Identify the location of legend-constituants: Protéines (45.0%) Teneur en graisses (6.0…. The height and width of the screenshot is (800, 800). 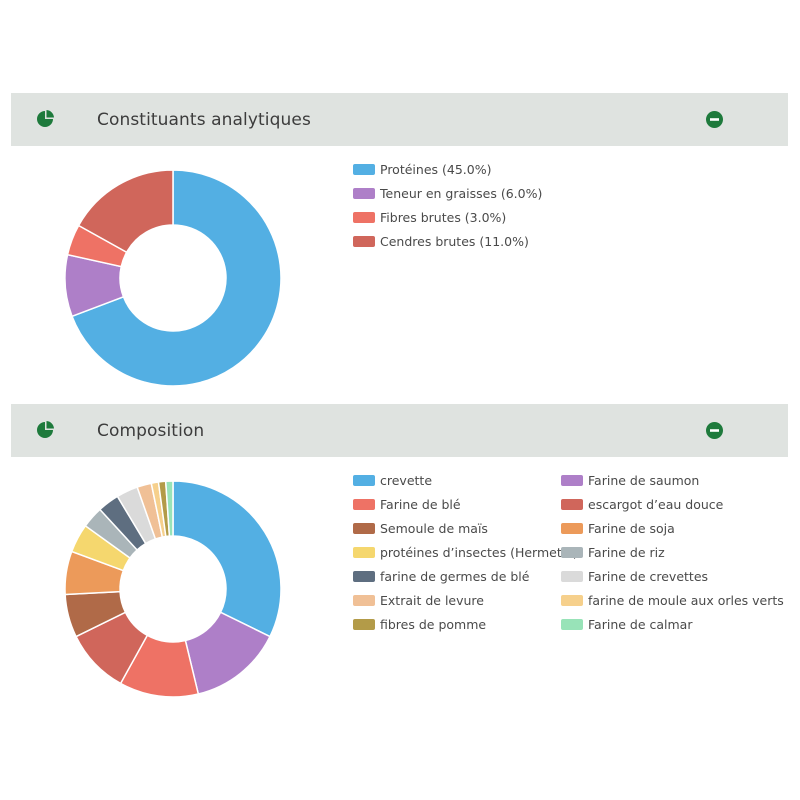
(563, 210).